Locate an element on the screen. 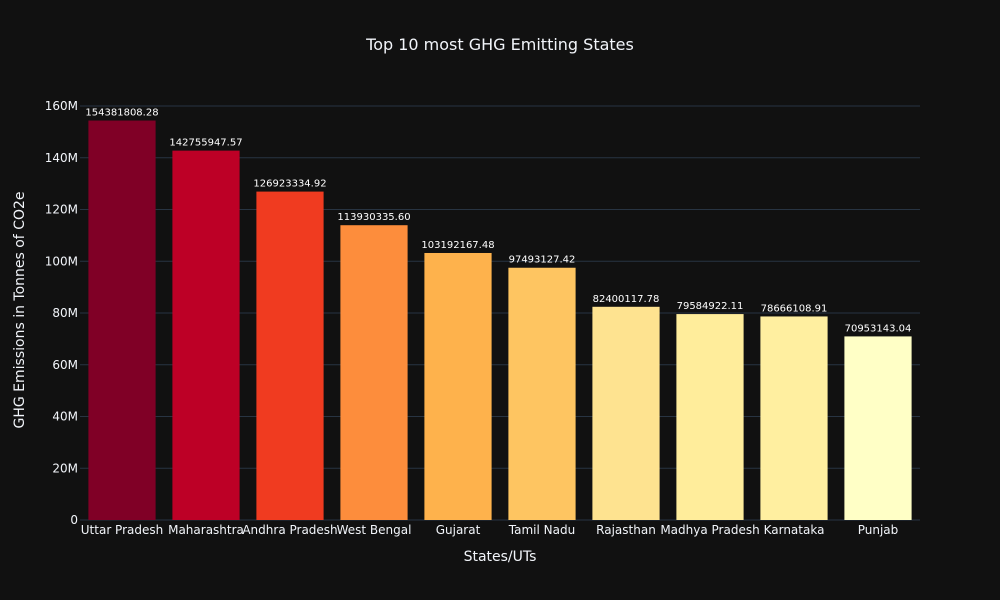 Image resolution: width=1000 pixels, height=600 pixels. x-tick-label: Punjab is located at coordinates (878, 530).